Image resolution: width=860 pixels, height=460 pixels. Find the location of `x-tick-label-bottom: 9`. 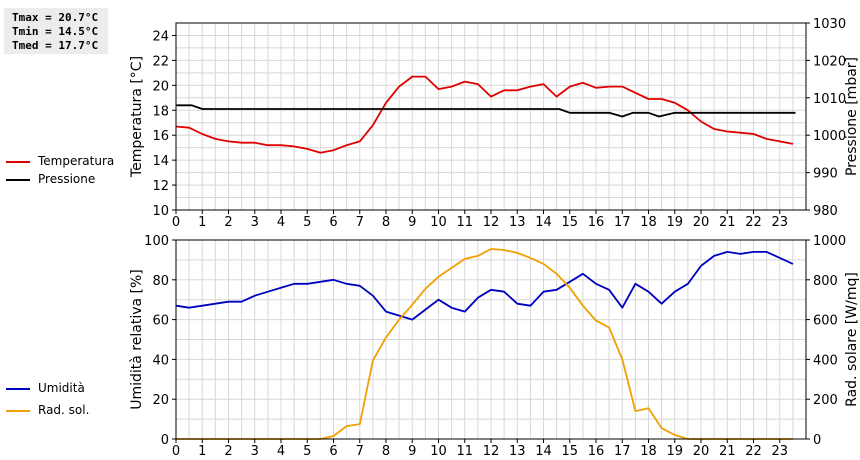

x-tick-label-bottom: 9 is located at coordinates (412, 451).